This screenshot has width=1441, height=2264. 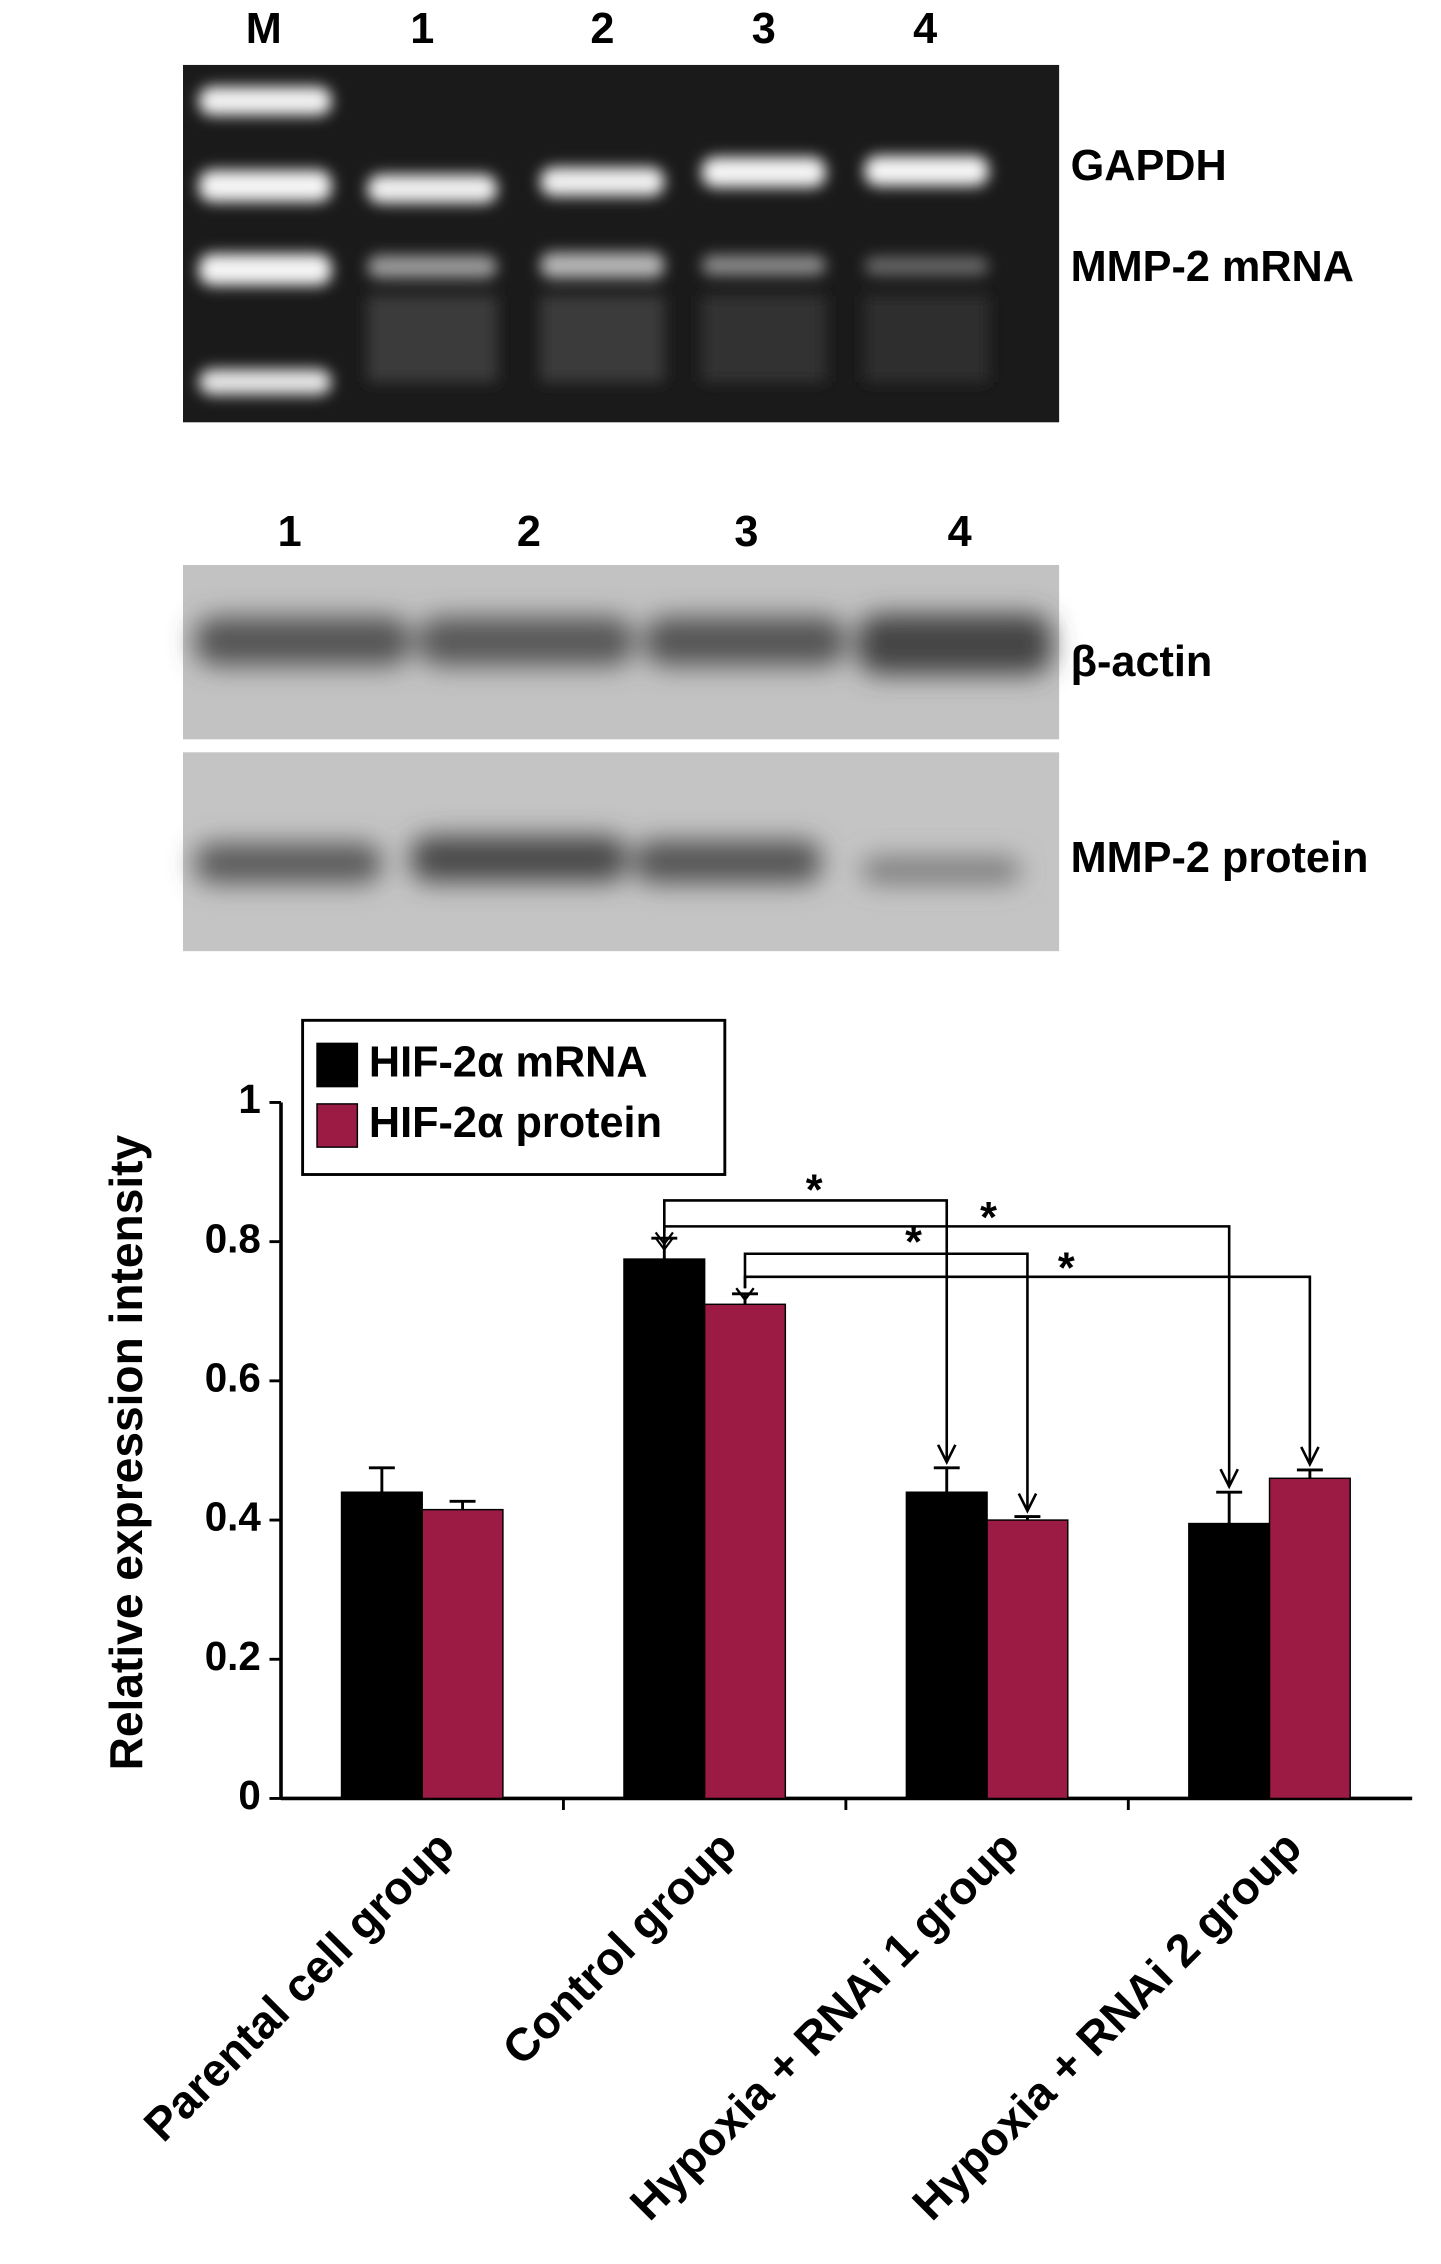 I want to click on x-tick-label: Control group, so click(x=619, y=1948).